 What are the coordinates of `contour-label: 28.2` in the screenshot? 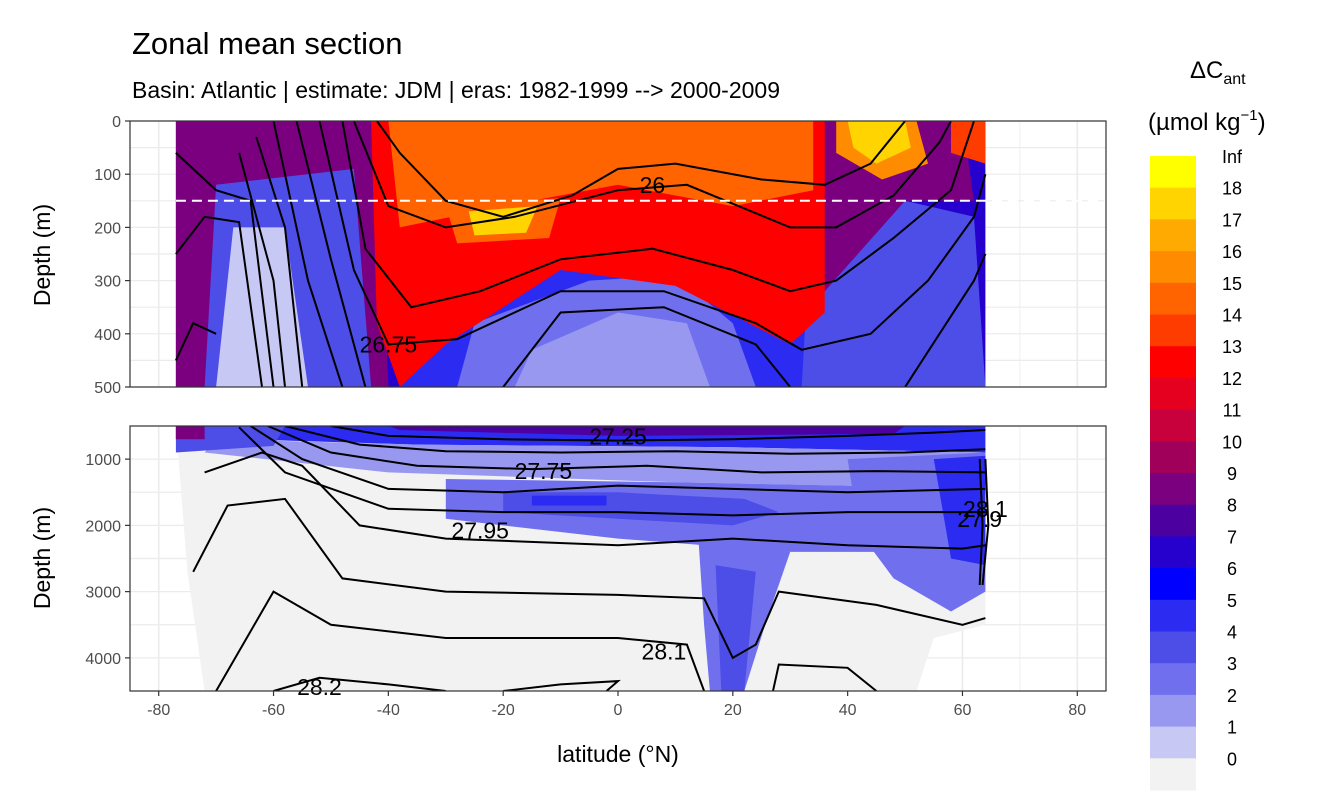 It's located at (319, 687).